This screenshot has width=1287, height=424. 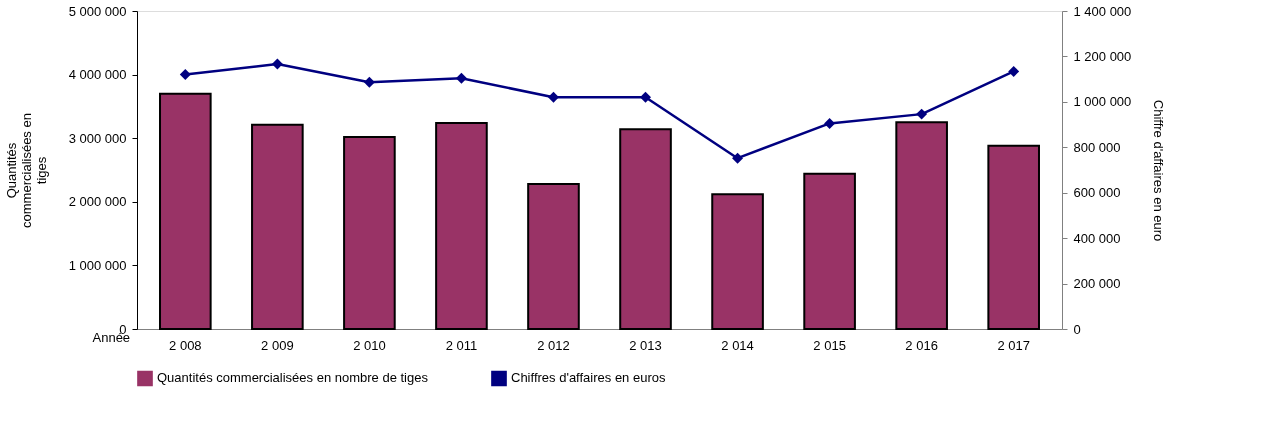 What do you see at coordinates (97, 138) in the screenshot?
I see `y-tick-label: 3 000 000` at bounding box center [97, 138].